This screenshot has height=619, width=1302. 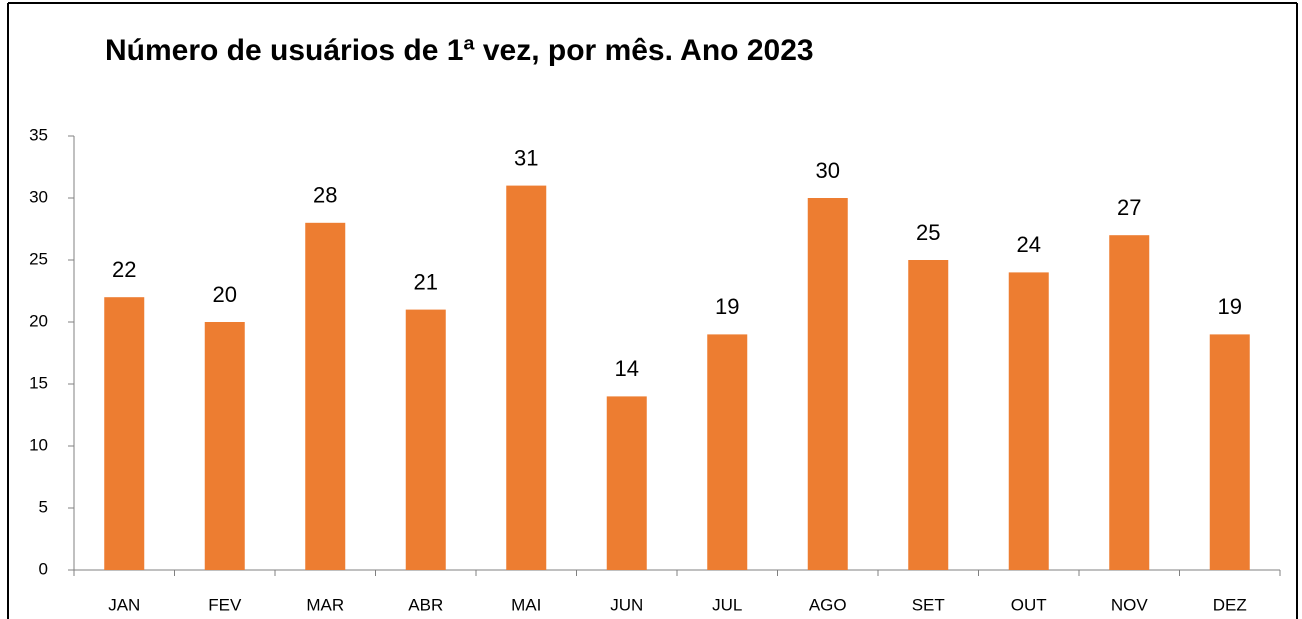 What do you see at coordinates (928, 232) in the screenshot?
I see `data-label: 25` at bounding box center [928, 232].